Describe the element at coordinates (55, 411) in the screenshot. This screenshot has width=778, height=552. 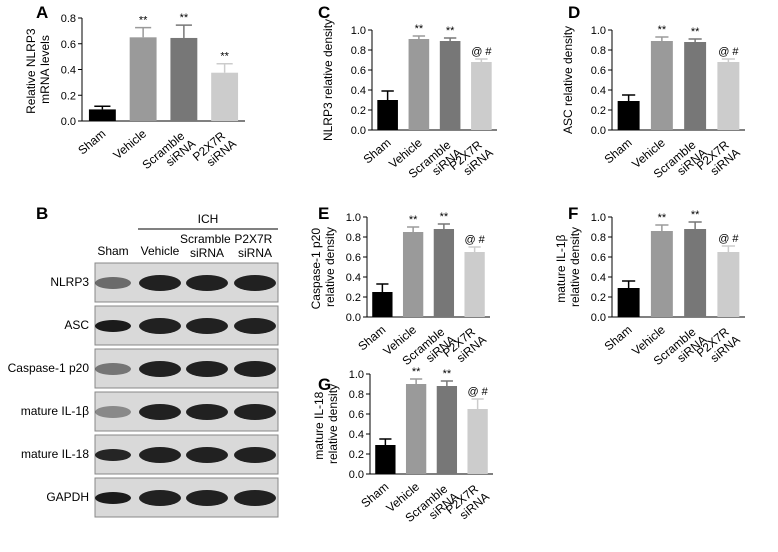
I see `row-label: mature IL-1β` at that location.